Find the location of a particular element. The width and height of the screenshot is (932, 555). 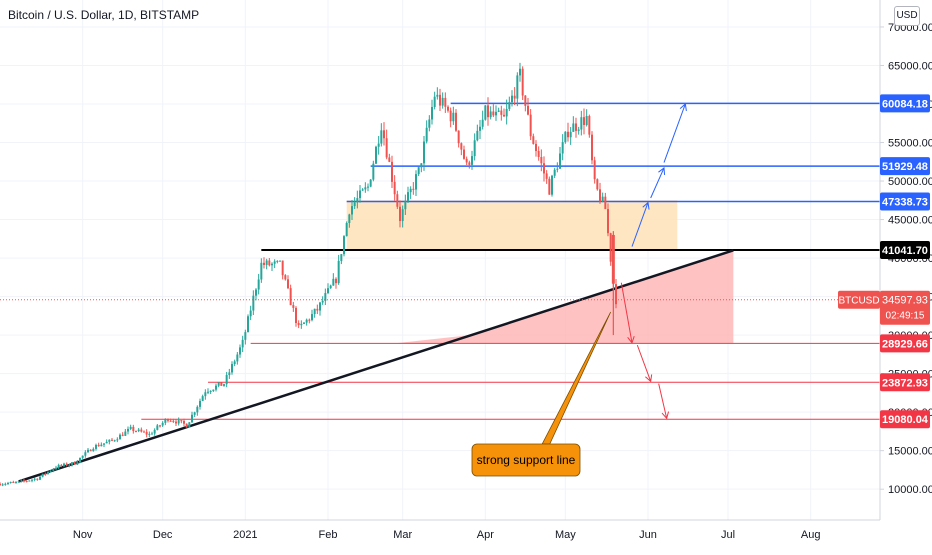

y-tick-label: 15000.00 is located at coordinates (910, 452).